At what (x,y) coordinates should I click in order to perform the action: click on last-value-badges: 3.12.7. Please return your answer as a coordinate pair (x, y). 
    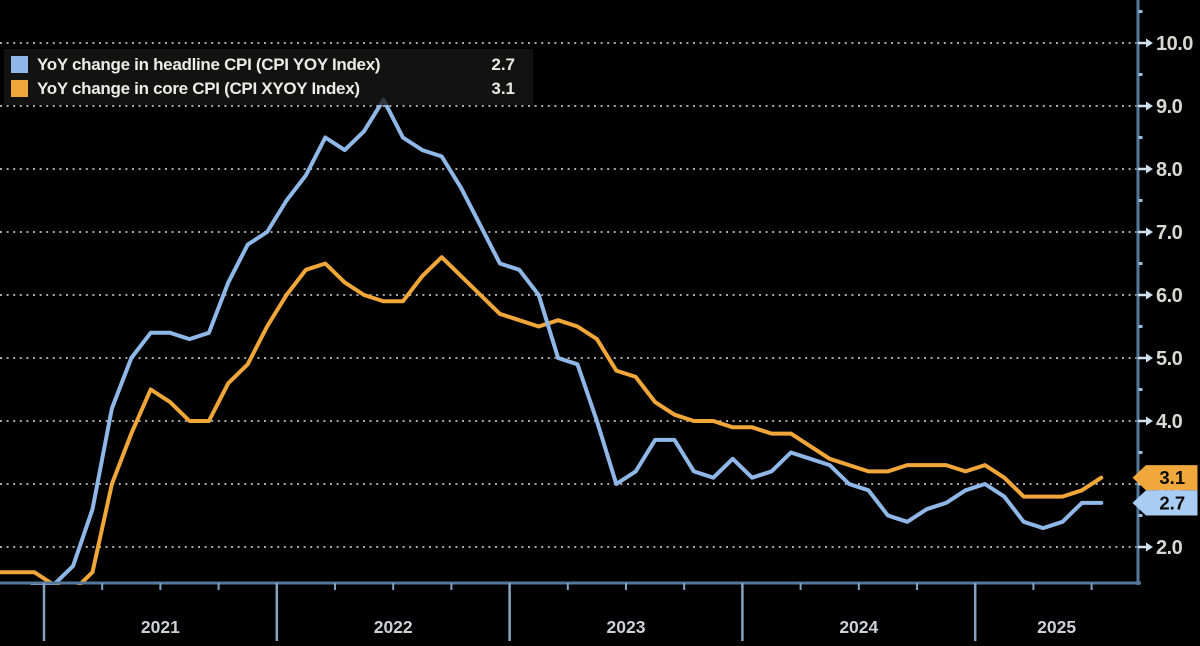
    Looking at the image, I should click on (1165, 490).